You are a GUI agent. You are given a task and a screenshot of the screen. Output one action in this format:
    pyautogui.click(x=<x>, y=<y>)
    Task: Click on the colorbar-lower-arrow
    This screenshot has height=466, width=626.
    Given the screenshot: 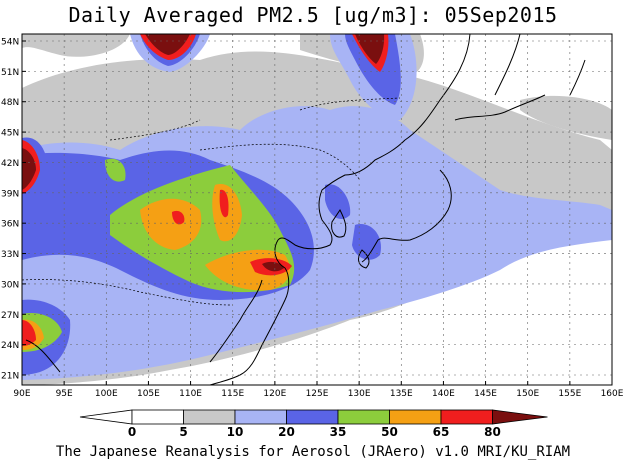 What is the action you would take?
    pyautogui.click(x=106, y=417)
    